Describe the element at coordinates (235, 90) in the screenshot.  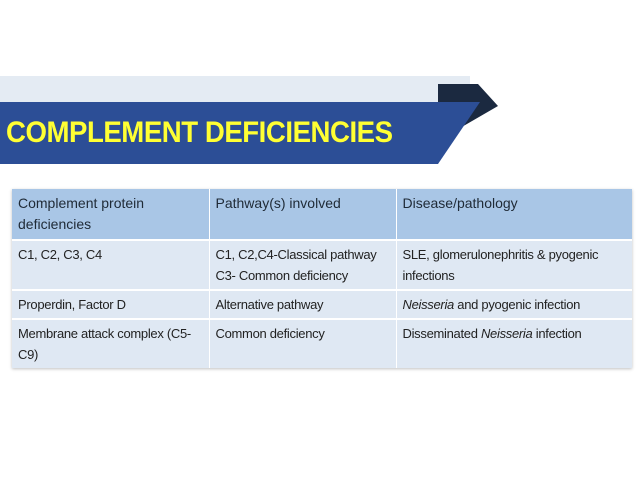
I see `banner-backdrop` at that location.